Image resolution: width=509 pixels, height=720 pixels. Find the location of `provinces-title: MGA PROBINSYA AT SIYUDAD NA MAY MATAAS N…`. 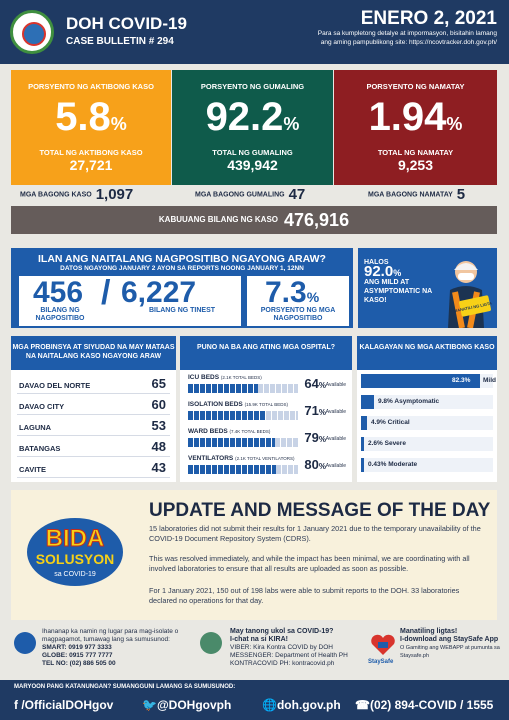

provinces-title: MGA PROBINSYA AT SIYUDAD NA MAY MATAAS N… is located at coordinates (93, 353).